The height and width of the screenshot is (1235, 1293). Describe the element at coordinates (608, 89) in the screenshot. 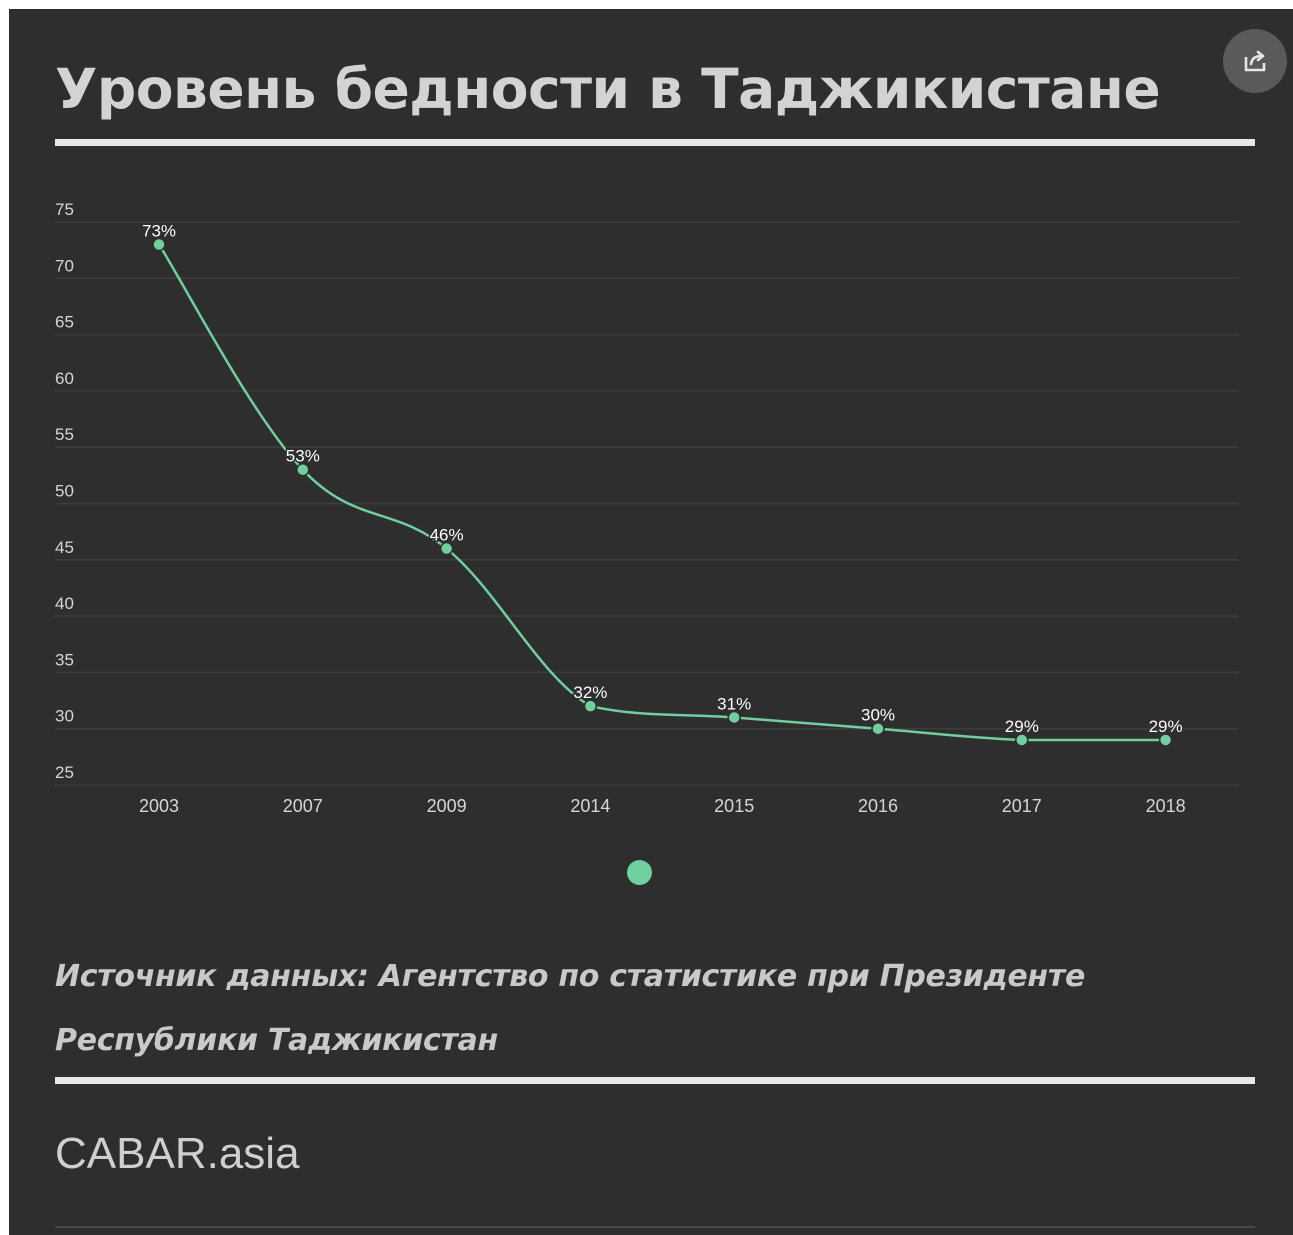

I see `chart-title: Уровень бедности в Таджикистане` at that location.